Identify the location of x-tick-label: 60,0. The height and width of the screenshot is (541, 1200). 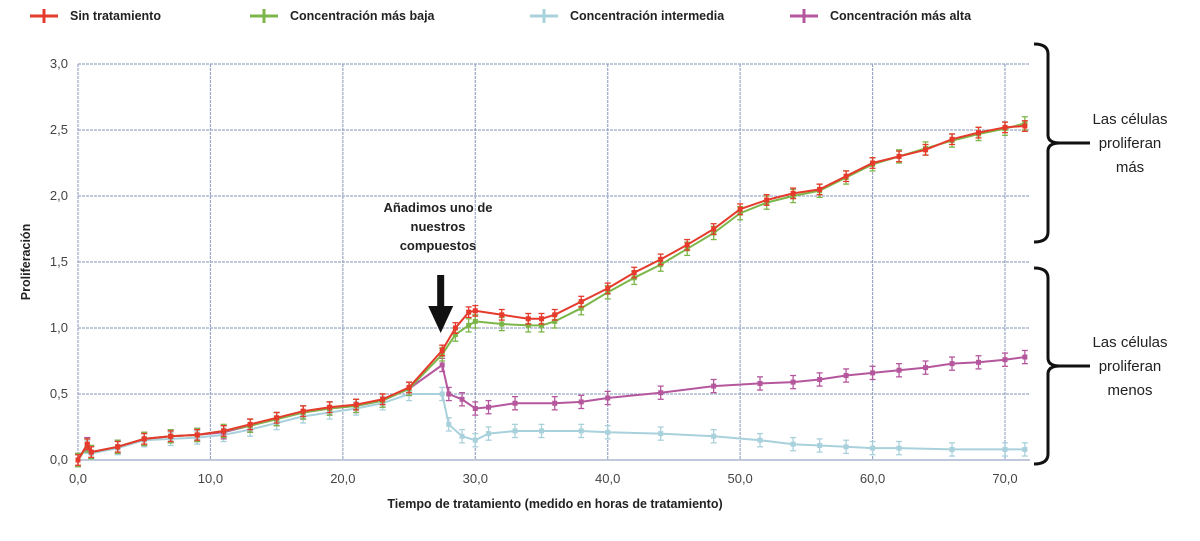
(872, 478).